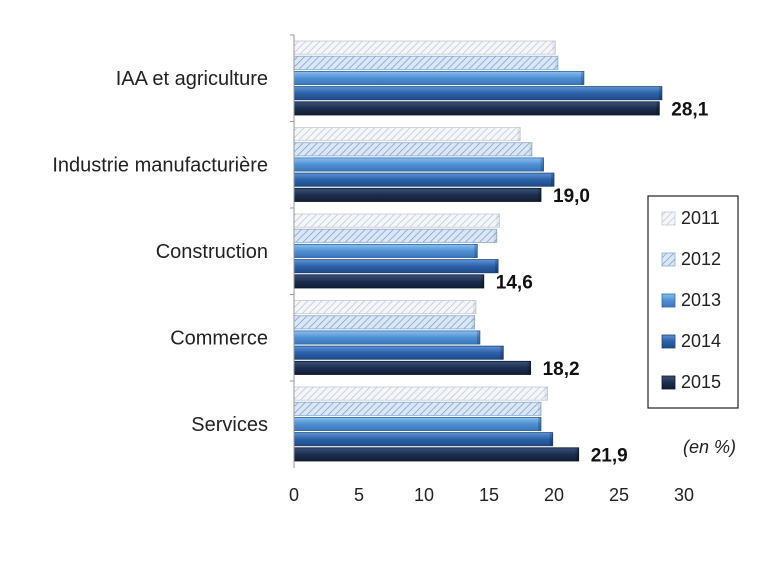  Describe the element at coordinates (561, 369) in the screenshot. I see `data-label: 18,2` at that location.